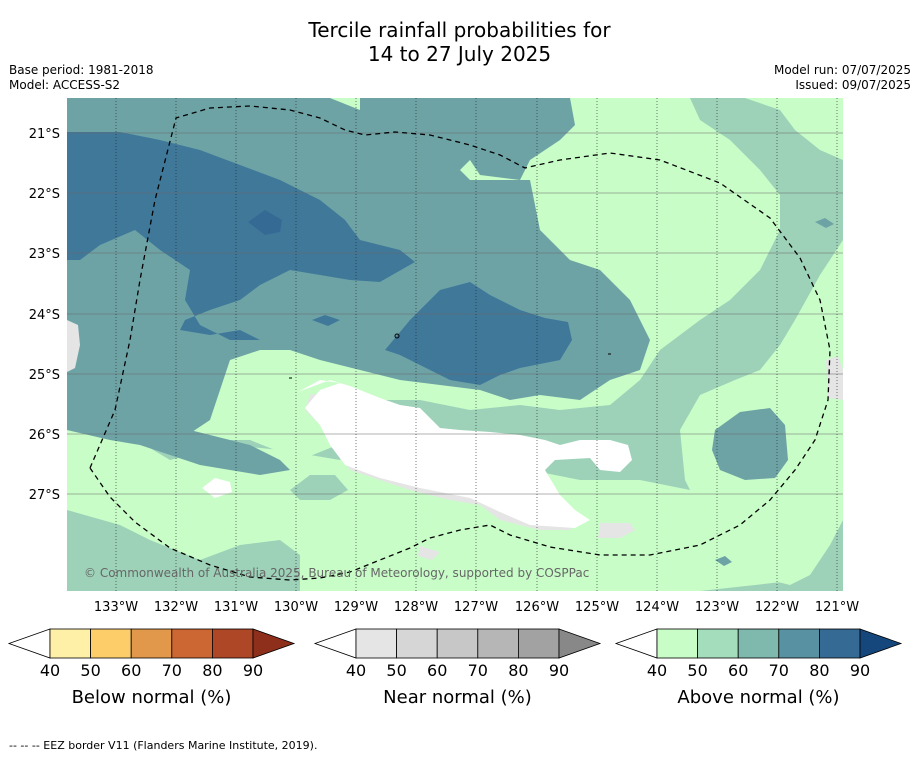 The height and width of the screenshot is (758, 919). I want to click on near-40-small-patch, so click(616, 530).